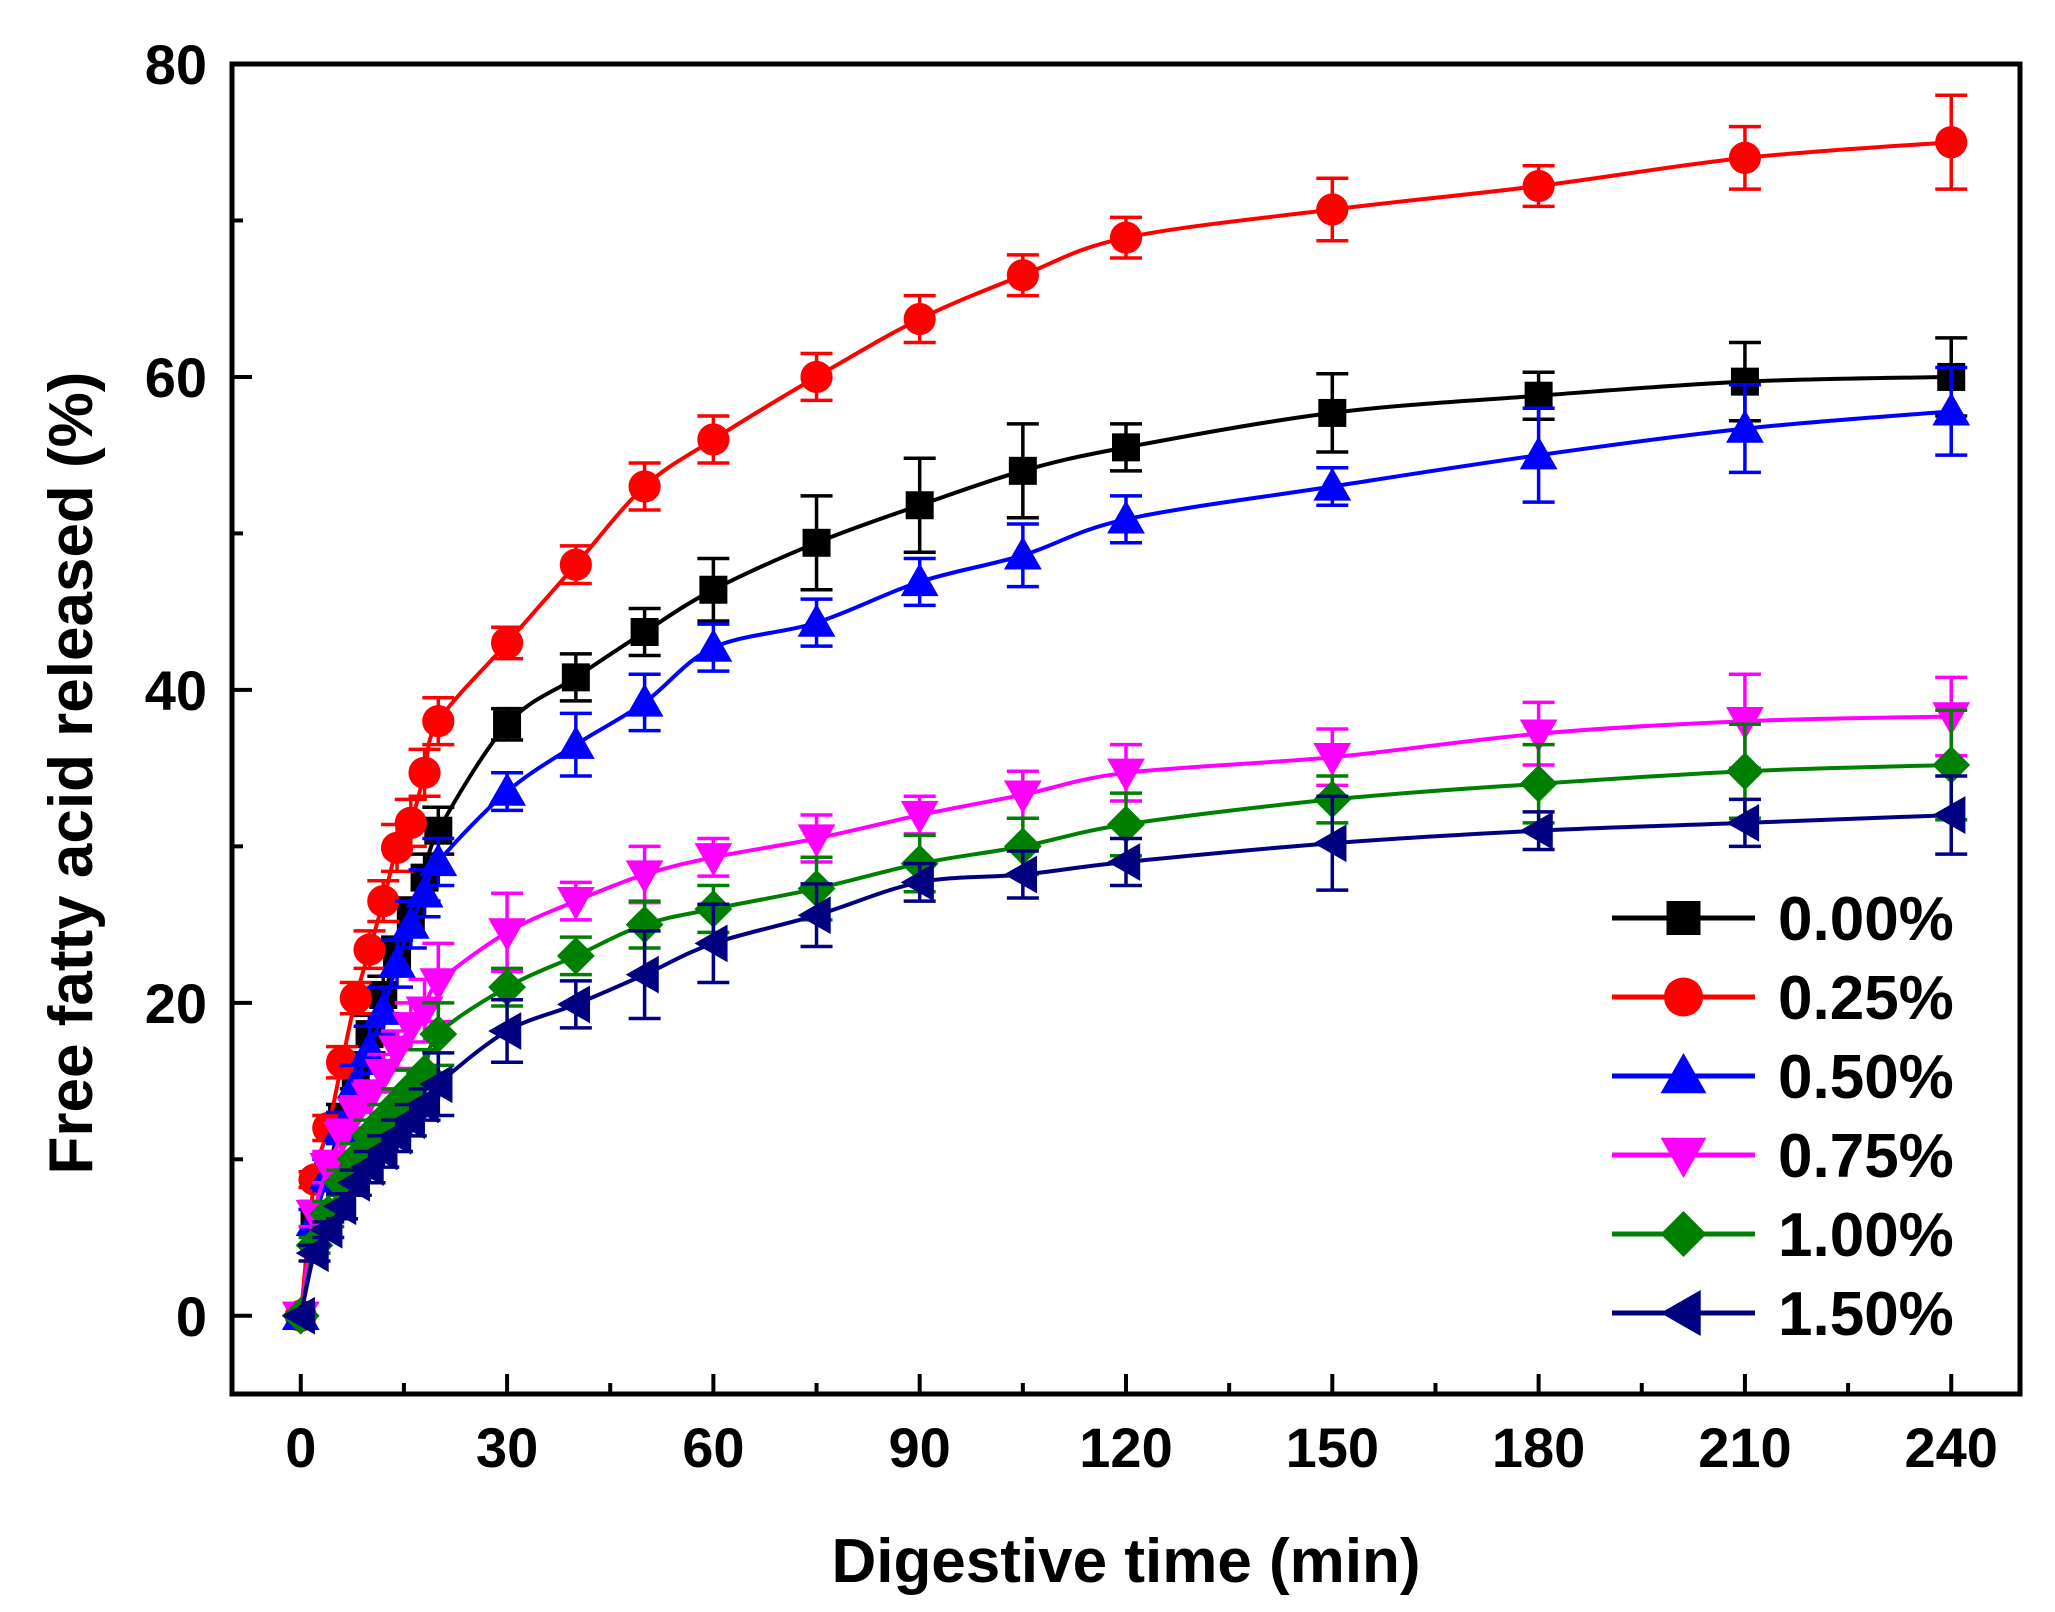 This screenshot has height=1612, width=2055. I want to click on legend-entry: 1.50%, so click(1783, 1314).